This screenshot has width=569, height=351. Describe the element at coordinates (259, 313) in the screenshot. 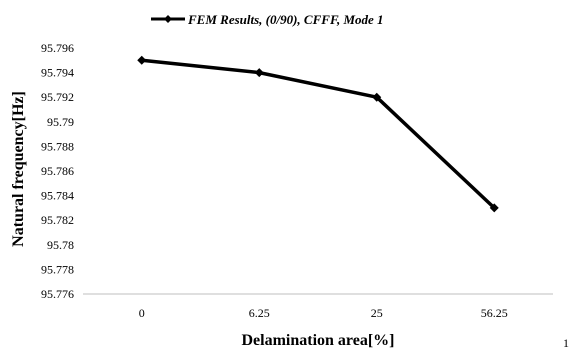

I see `x-tick-label: 6.25` at that location.